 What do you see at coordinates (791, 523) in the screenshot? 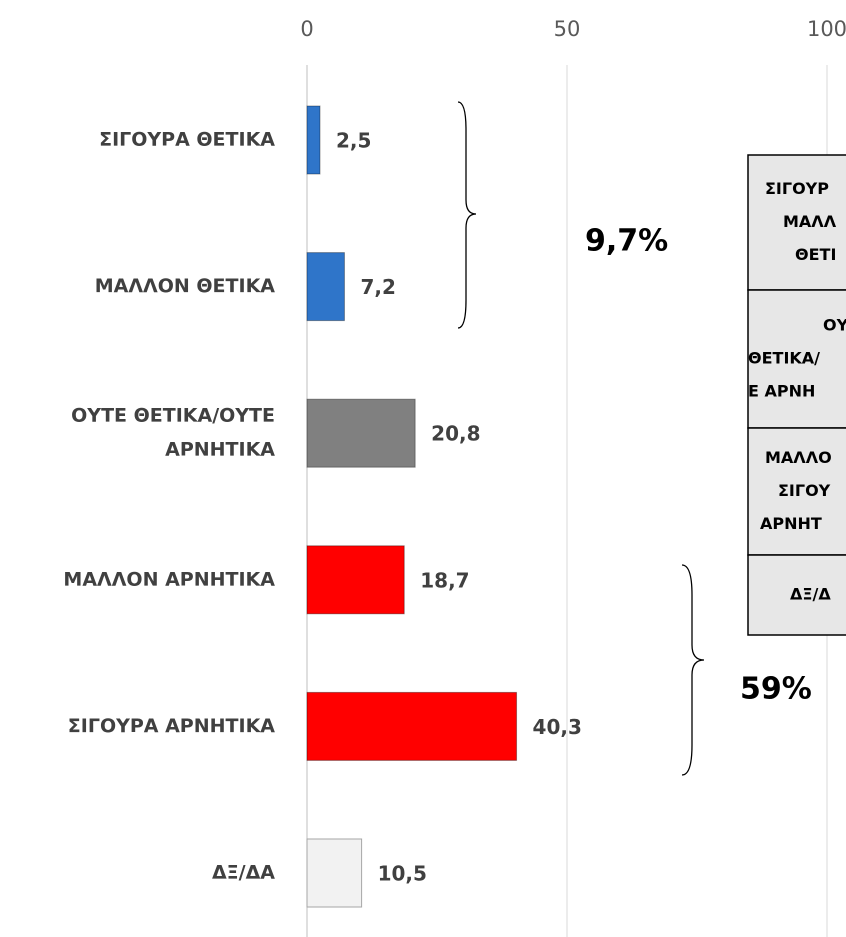
I see `cell-text: ΑΡΝΗΤ` at bounding box center [791, 523].